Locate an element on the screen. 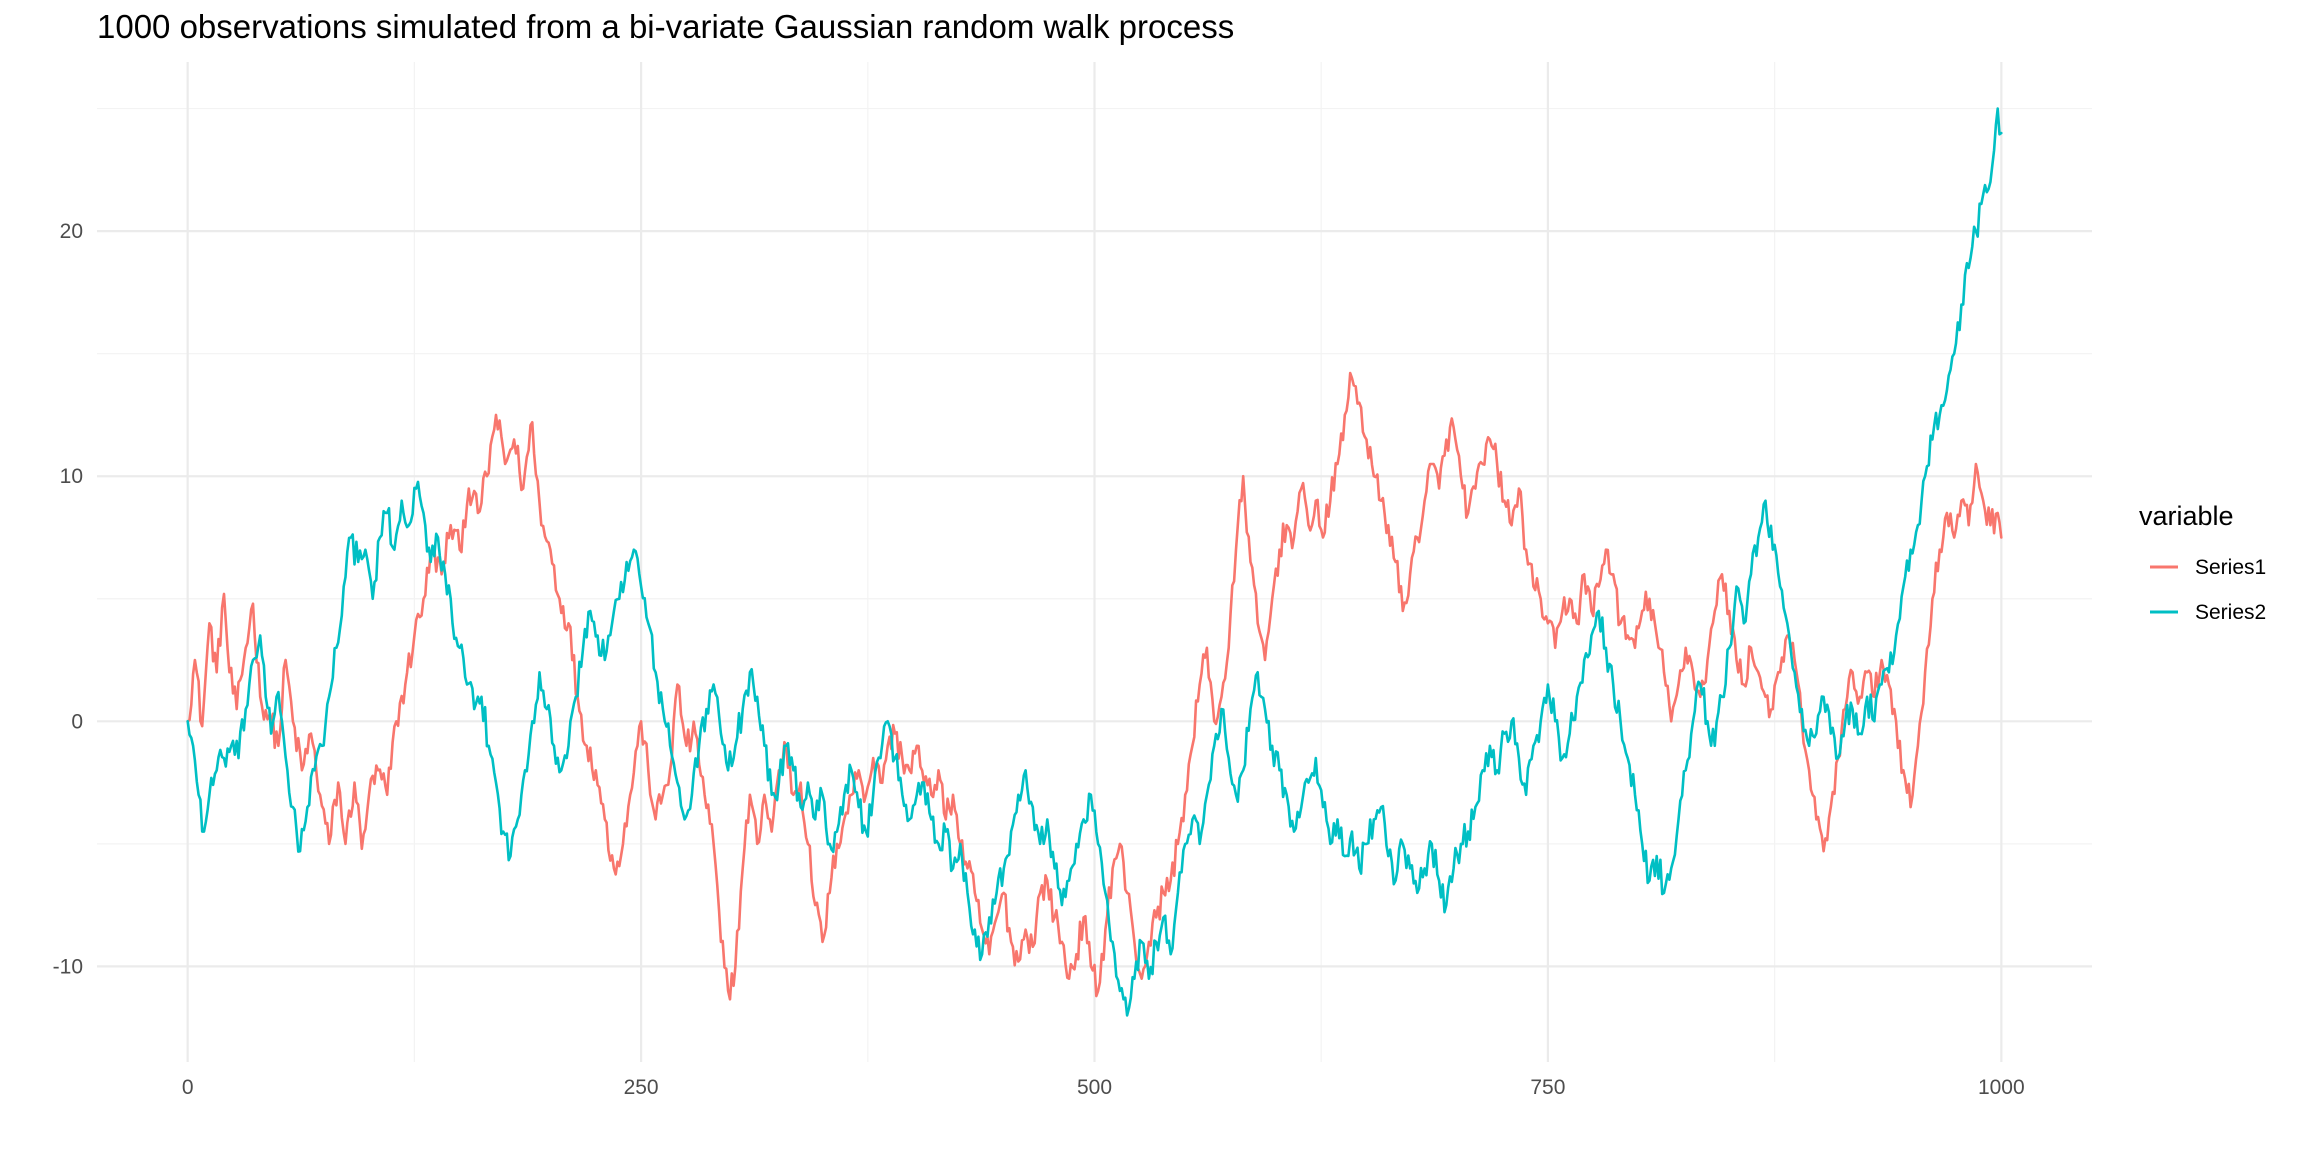 This screenshot has width=2304, height=1152. x-tick-label: 500 is located at coordinates (1094, 1087).